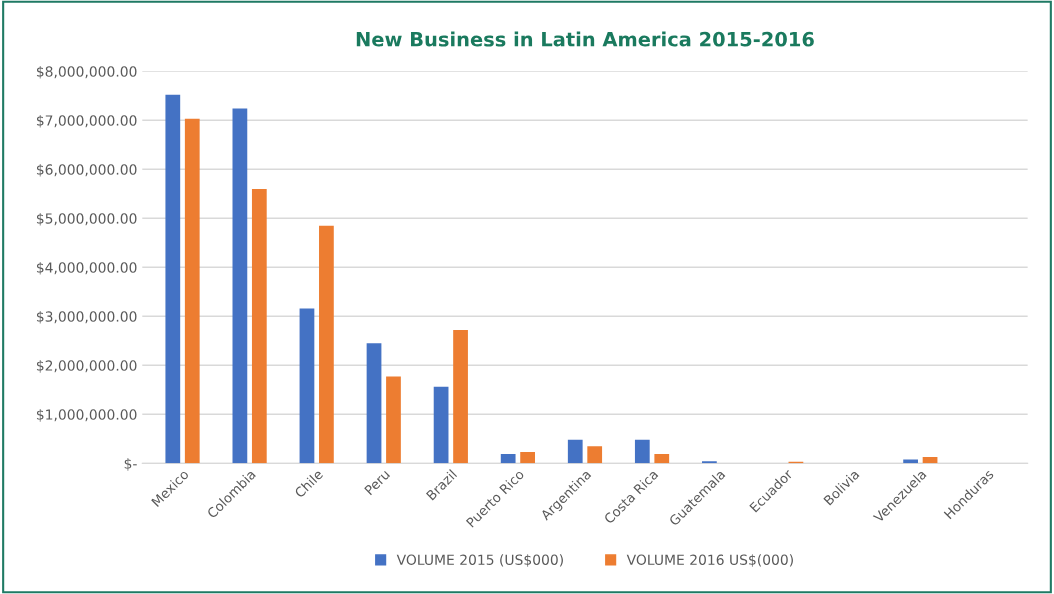 The height and width of the screenshot is (594, 1054). Describe the element at coordinates (86, 415) in the screenshot. I see `y-tick-label: $1,000,000.00` at that location.